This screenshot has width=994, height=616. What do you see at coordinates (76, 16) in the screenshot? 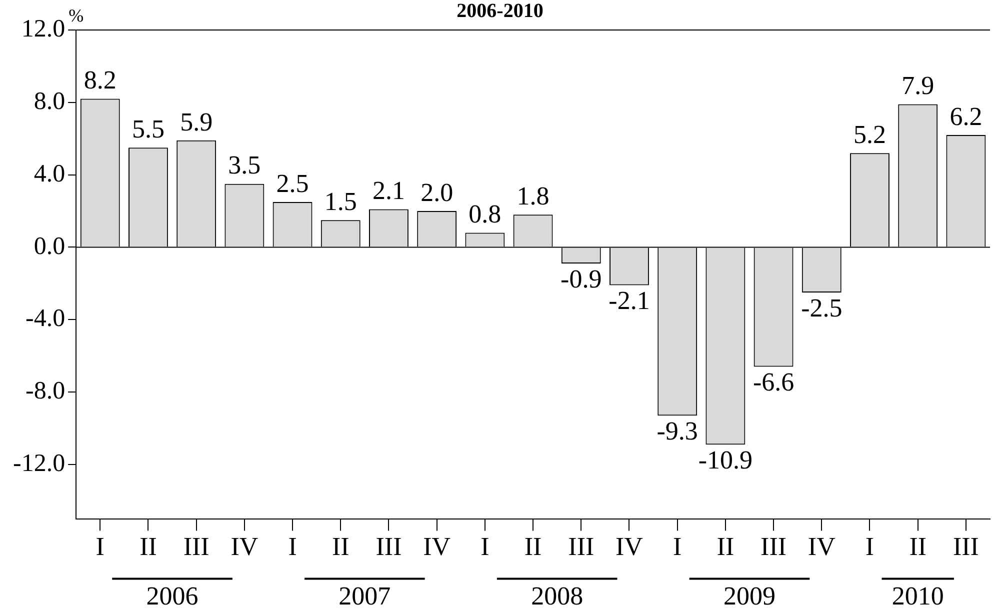
I see `y-axis-title: %` at bounding box center [76, 16].